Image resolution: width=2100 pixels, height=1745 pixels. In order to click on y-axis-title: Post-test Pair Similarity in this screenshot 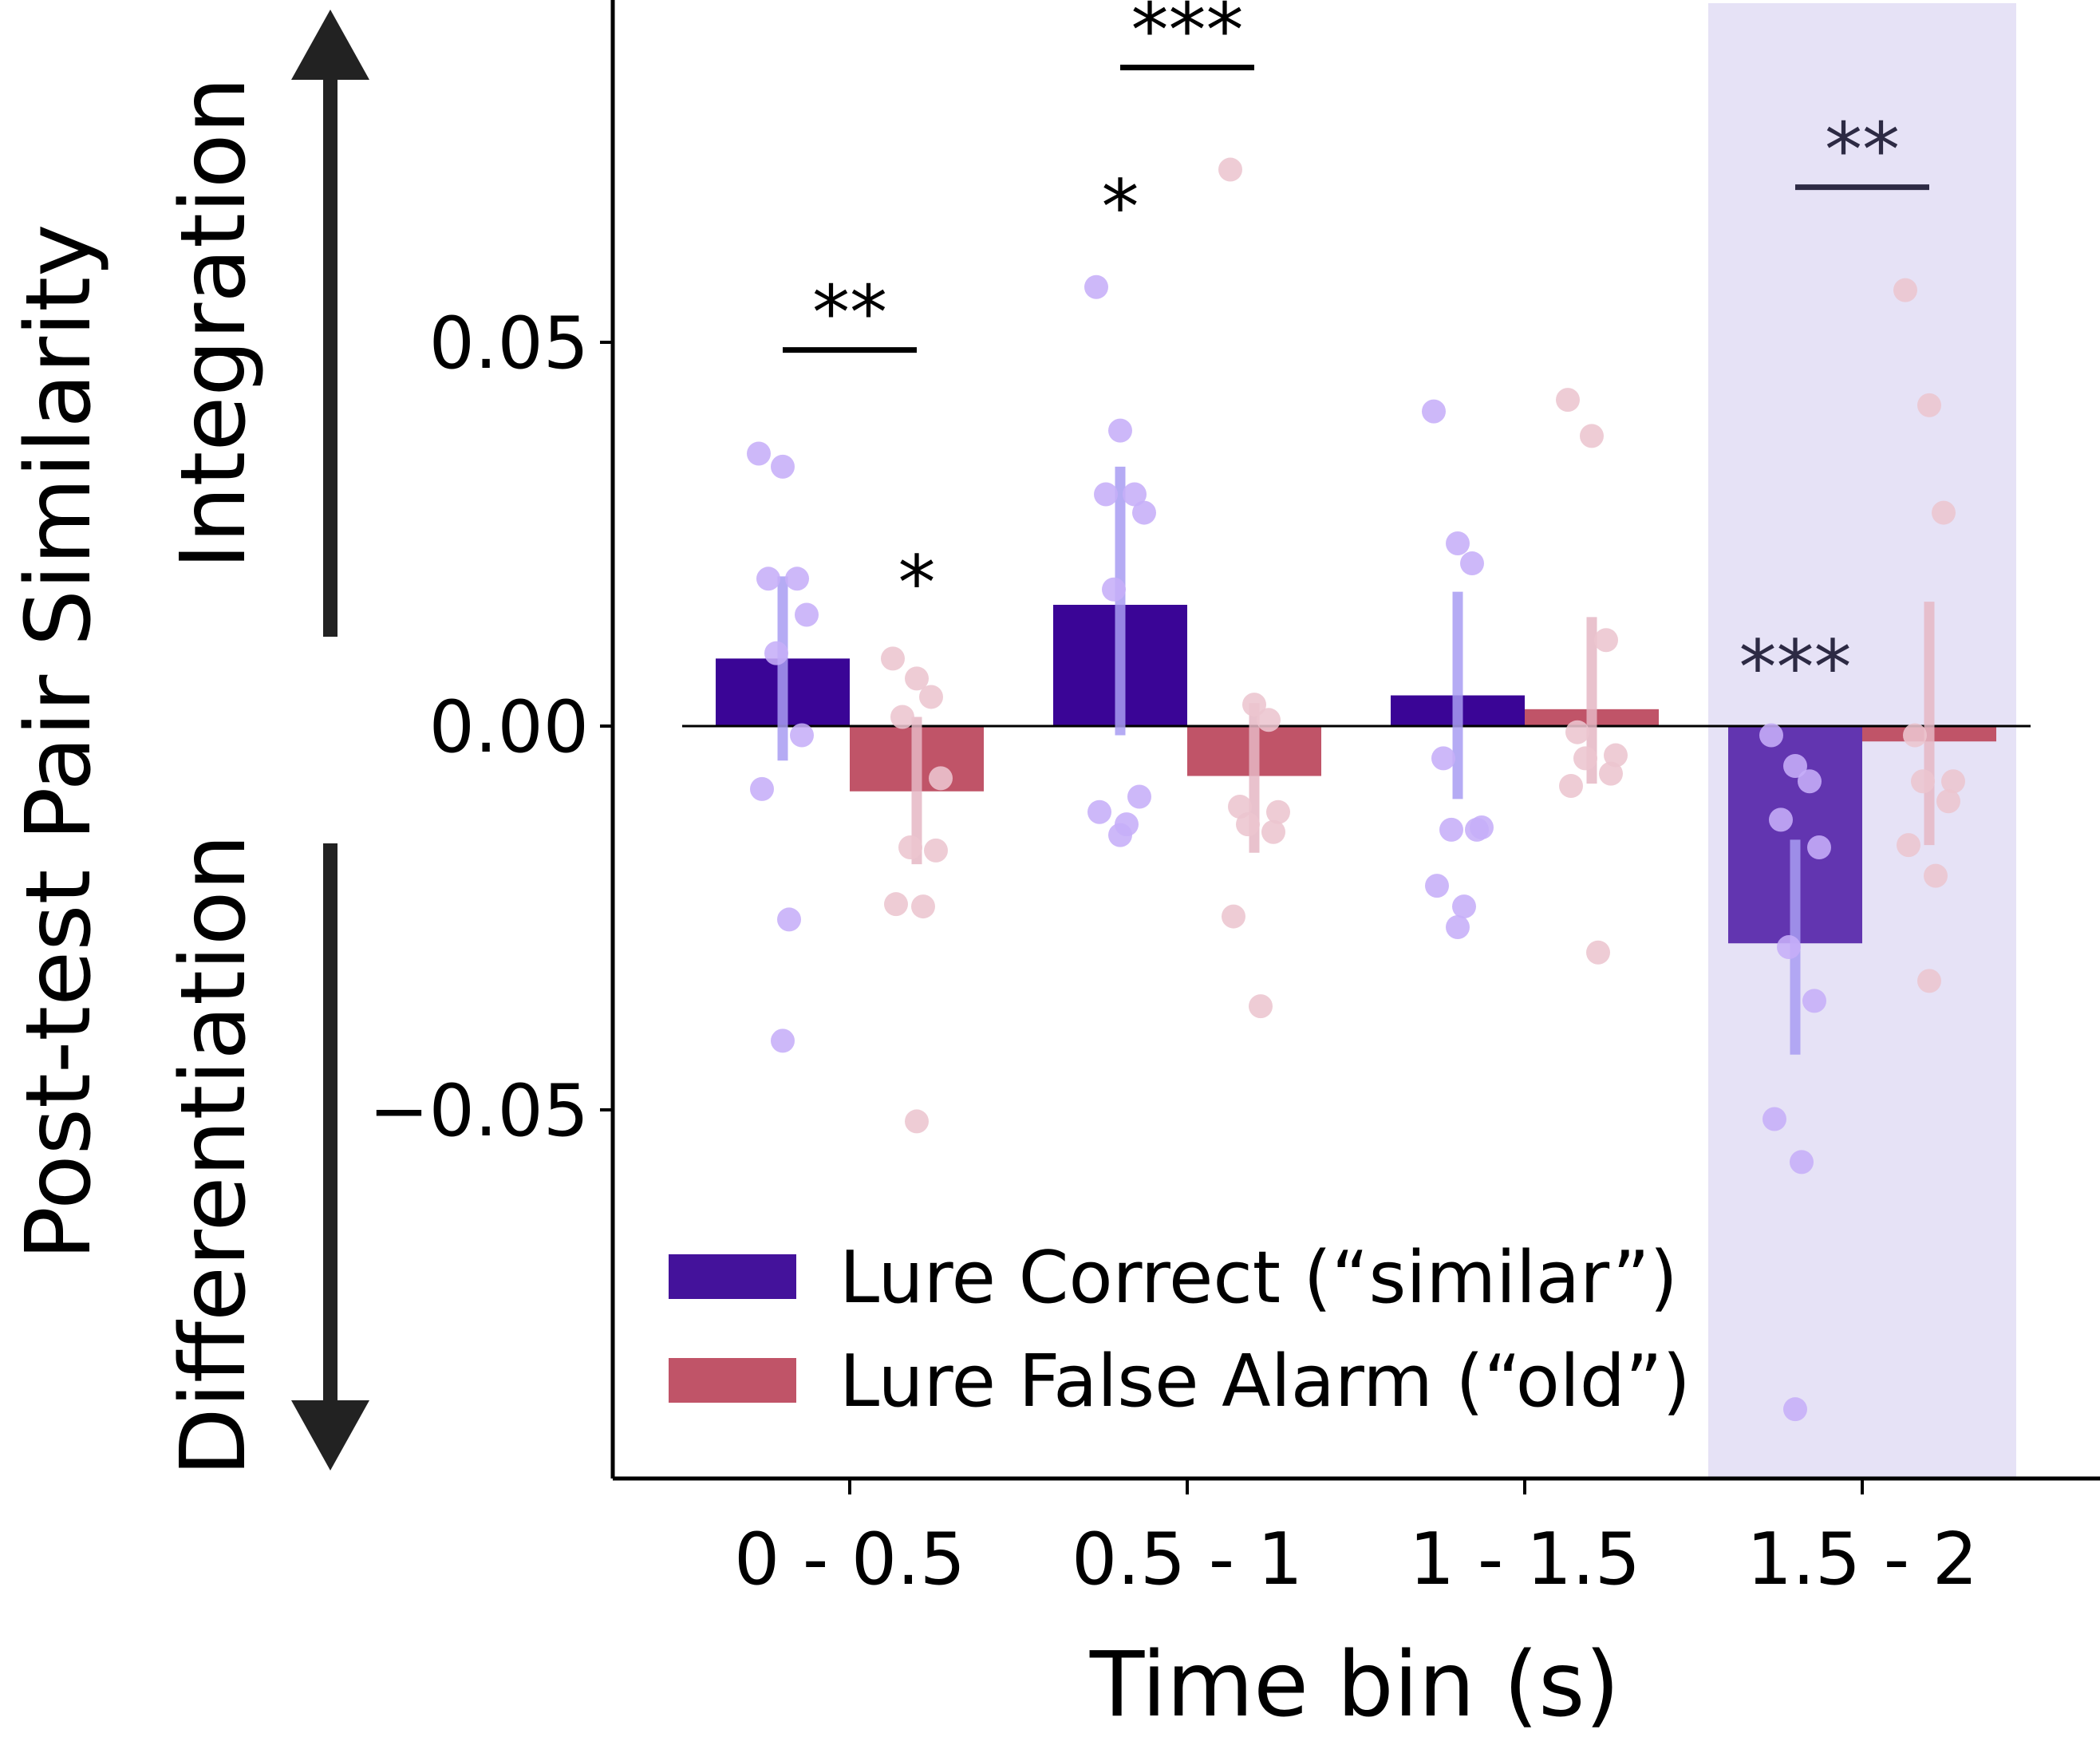, I will do `click(59, 742)`.